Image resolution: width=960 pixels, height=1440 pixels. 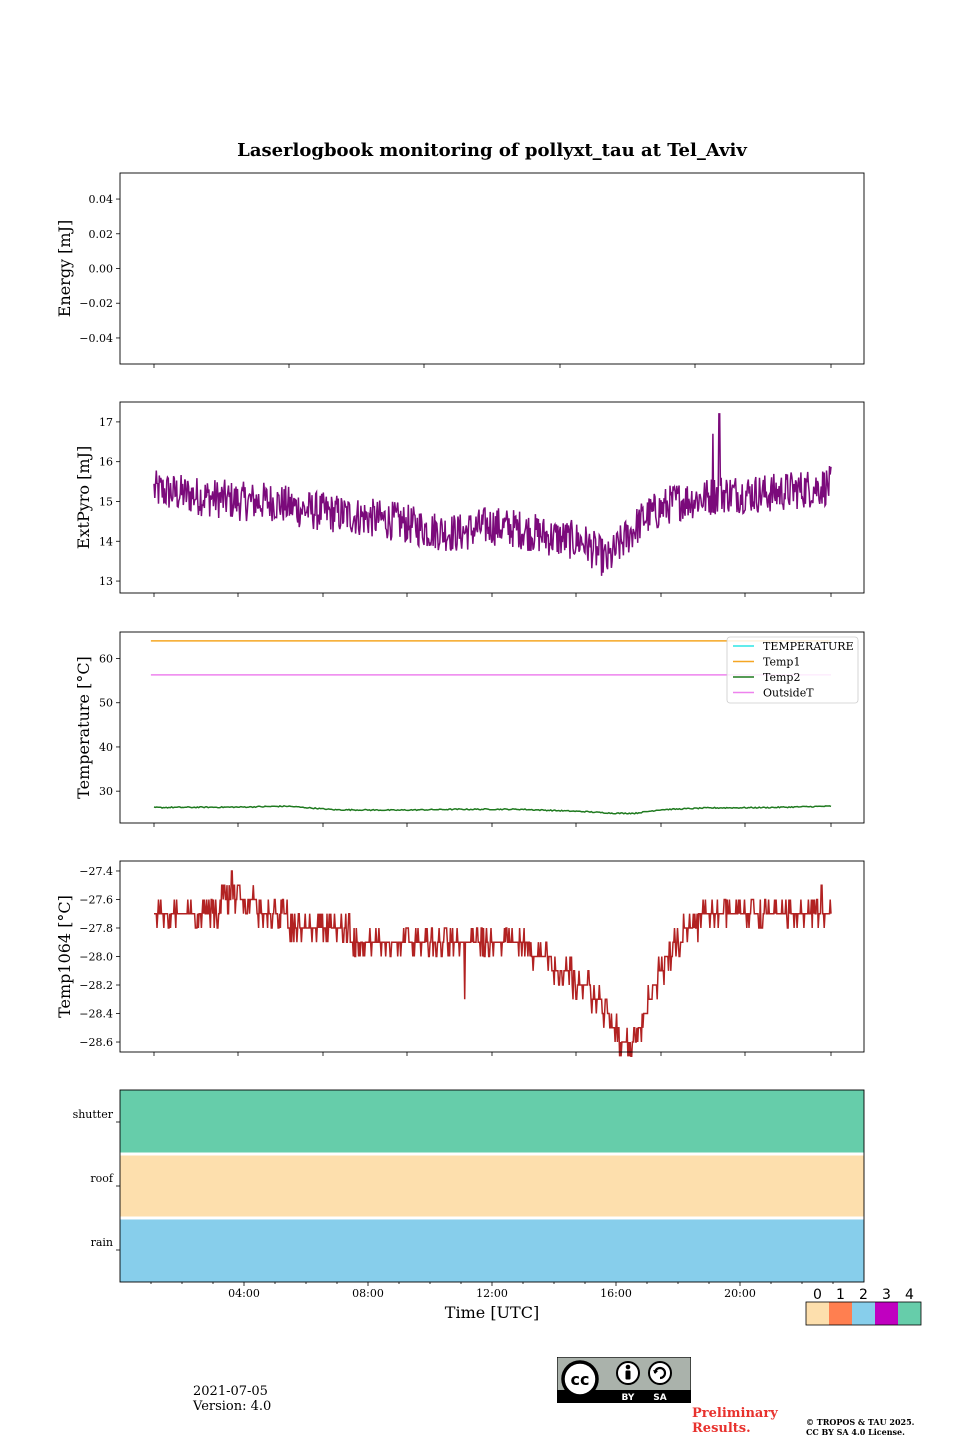 I want to click on temperature-frame, so click(x=492, y=727).